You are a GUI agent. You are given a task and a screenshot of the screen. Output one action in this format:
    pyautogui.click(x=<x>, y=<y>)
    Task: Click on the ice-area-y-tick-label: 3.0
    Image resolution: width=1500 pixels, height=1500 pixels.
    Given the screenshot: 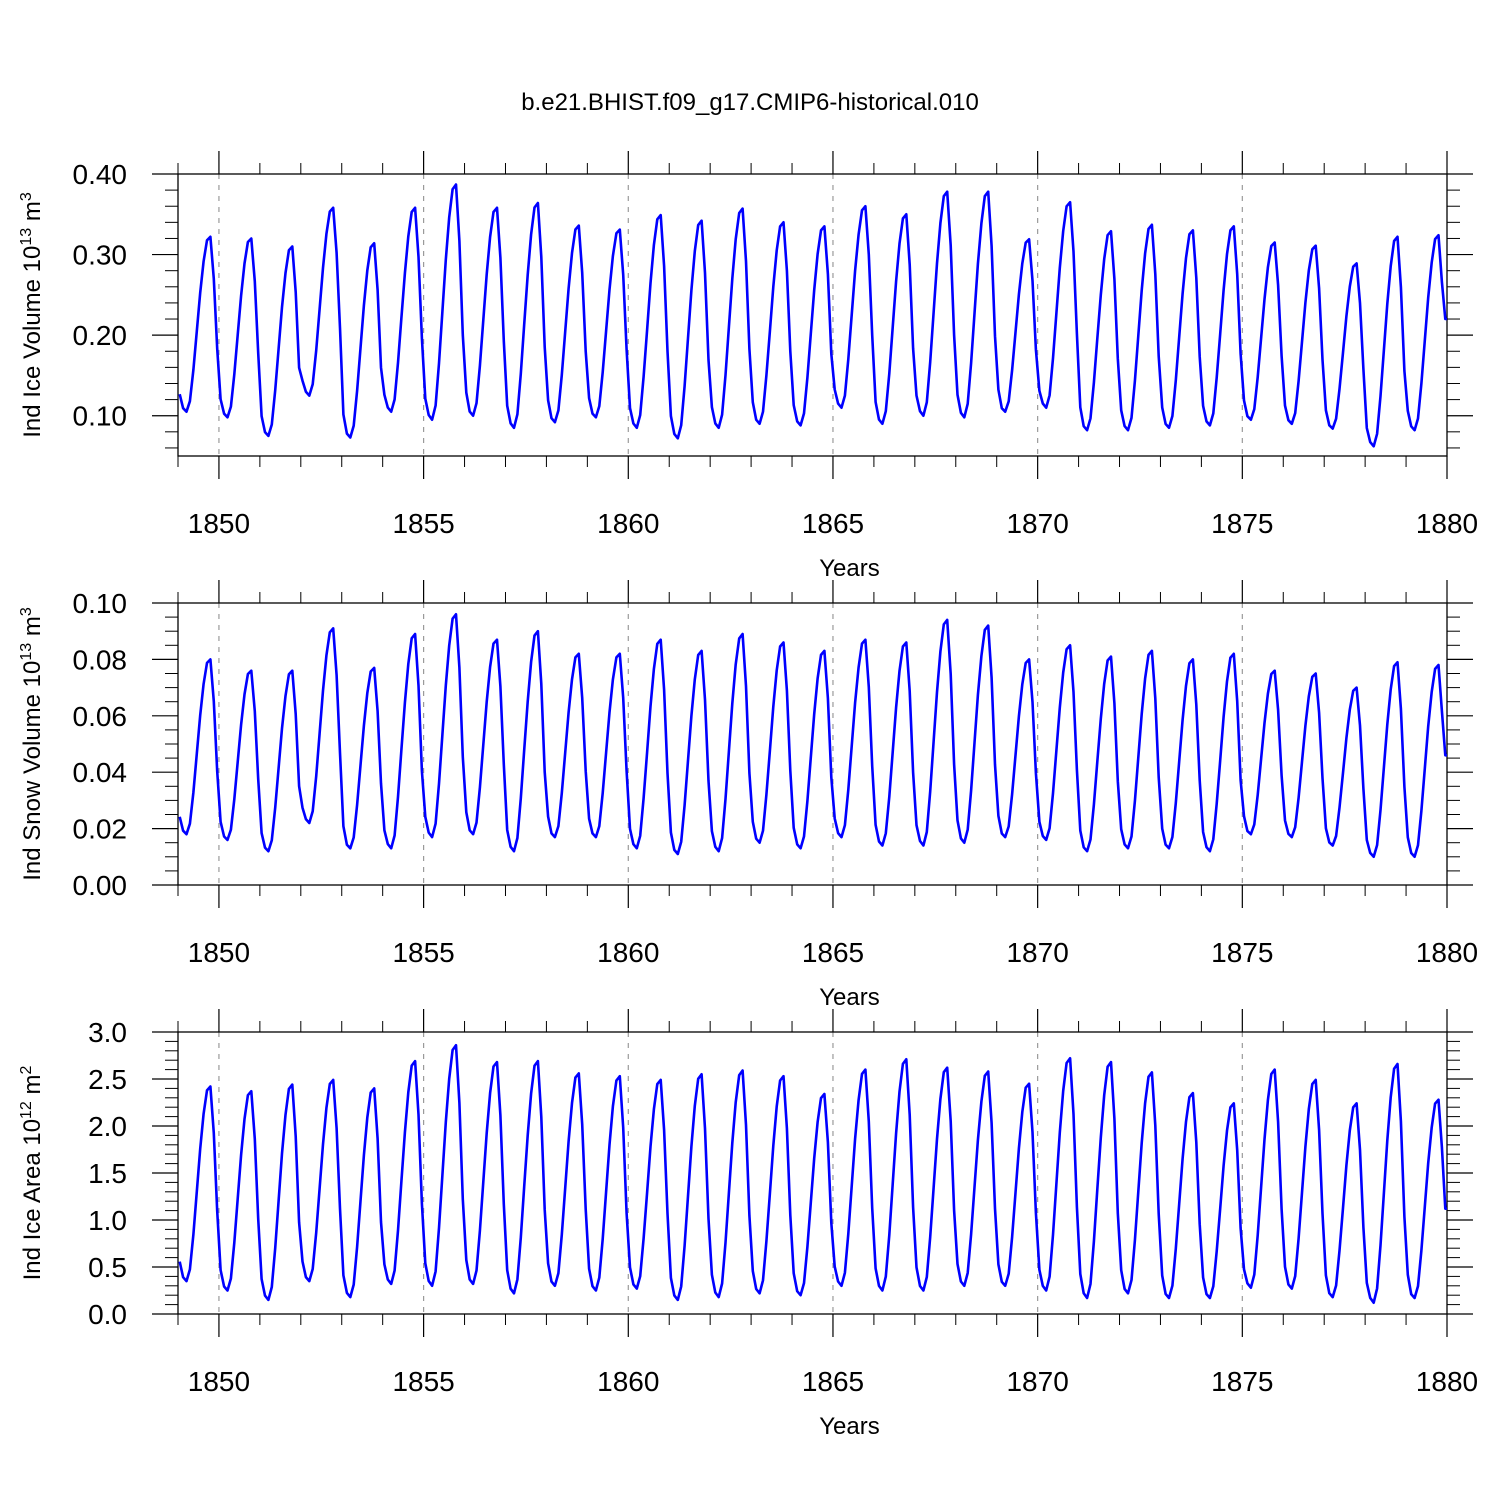 What is the action you would take?
    pyautogui.click(x=107, y=1032)
    